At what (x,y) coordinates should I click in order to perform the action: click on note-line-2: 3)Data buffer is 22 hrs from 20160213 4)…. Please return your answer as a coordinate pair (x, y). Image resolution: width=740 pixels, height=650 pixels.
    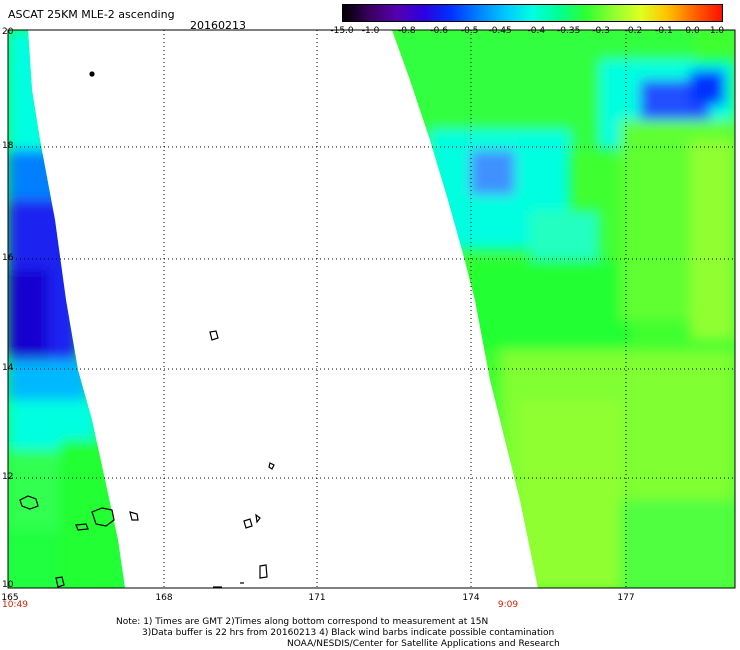
    Looking at the image, I should click on (348, 633).